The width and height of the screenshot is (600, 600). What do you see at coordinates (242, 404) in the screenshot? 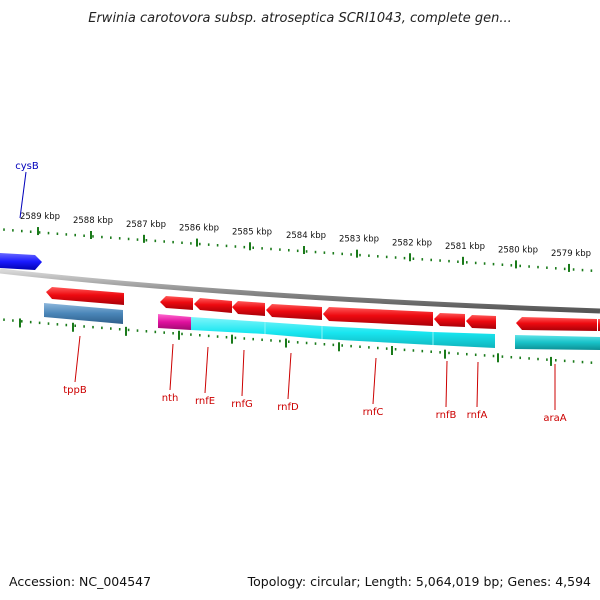
I see `gene-label-rnfG: rnfG` at bounding box center [242, 404].